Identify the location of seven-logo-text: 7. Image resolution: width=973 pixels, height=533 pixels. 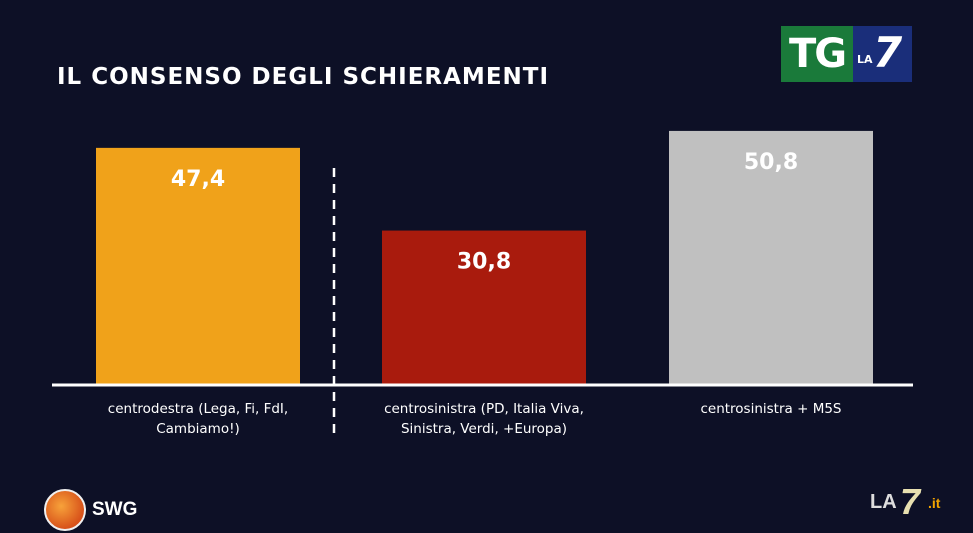
(888, 52).